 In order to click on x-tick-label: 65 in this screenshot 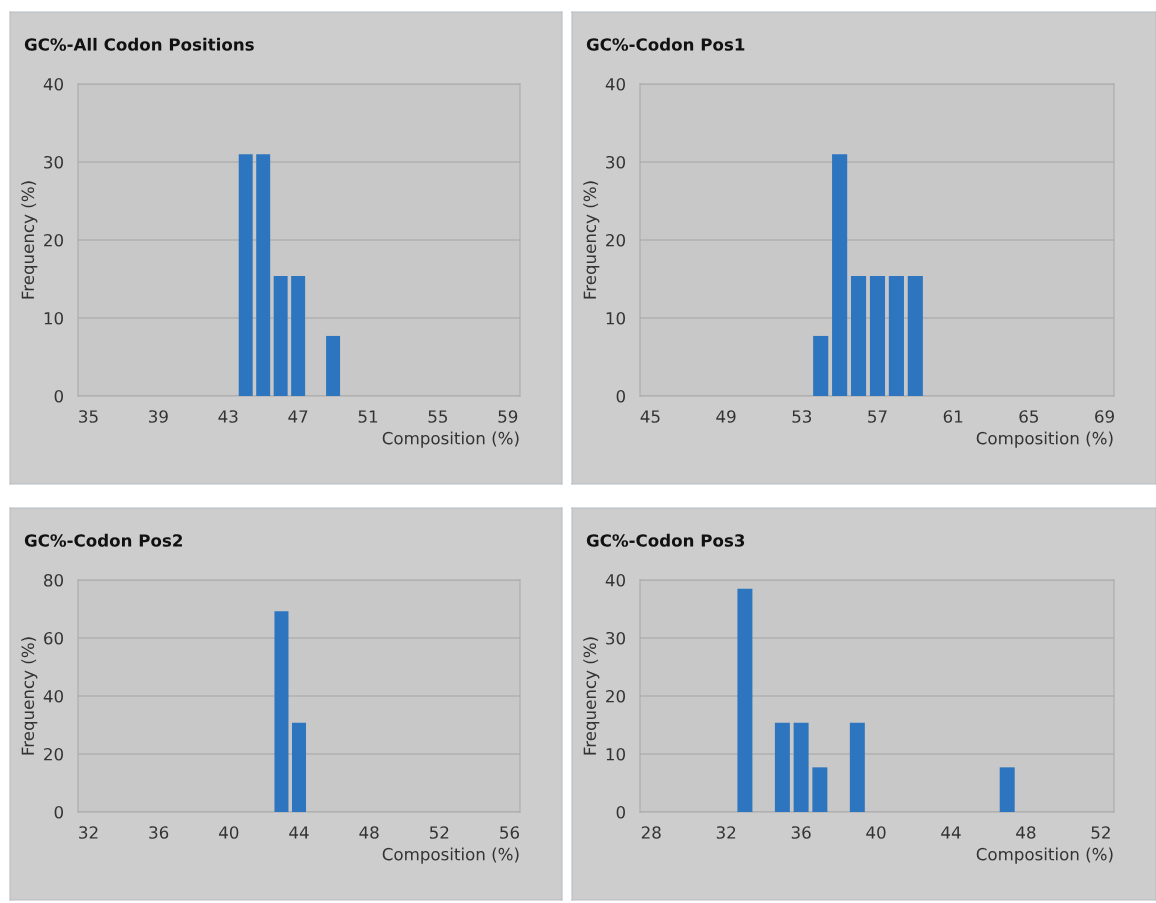, I will do `click(1028, 416)`.